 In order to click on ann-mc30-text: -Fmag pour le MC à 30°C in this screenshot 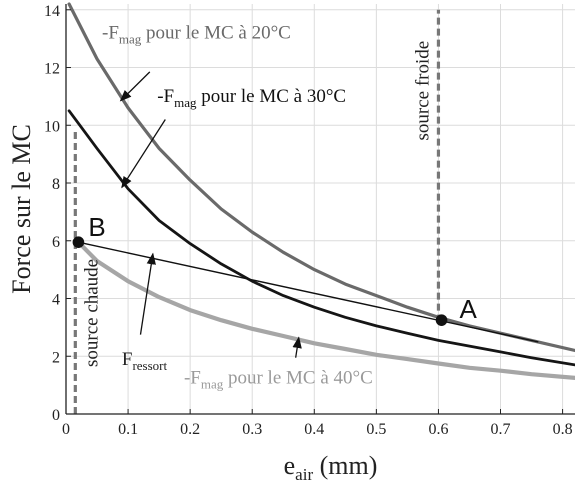, I will do `click(251, 98)`.